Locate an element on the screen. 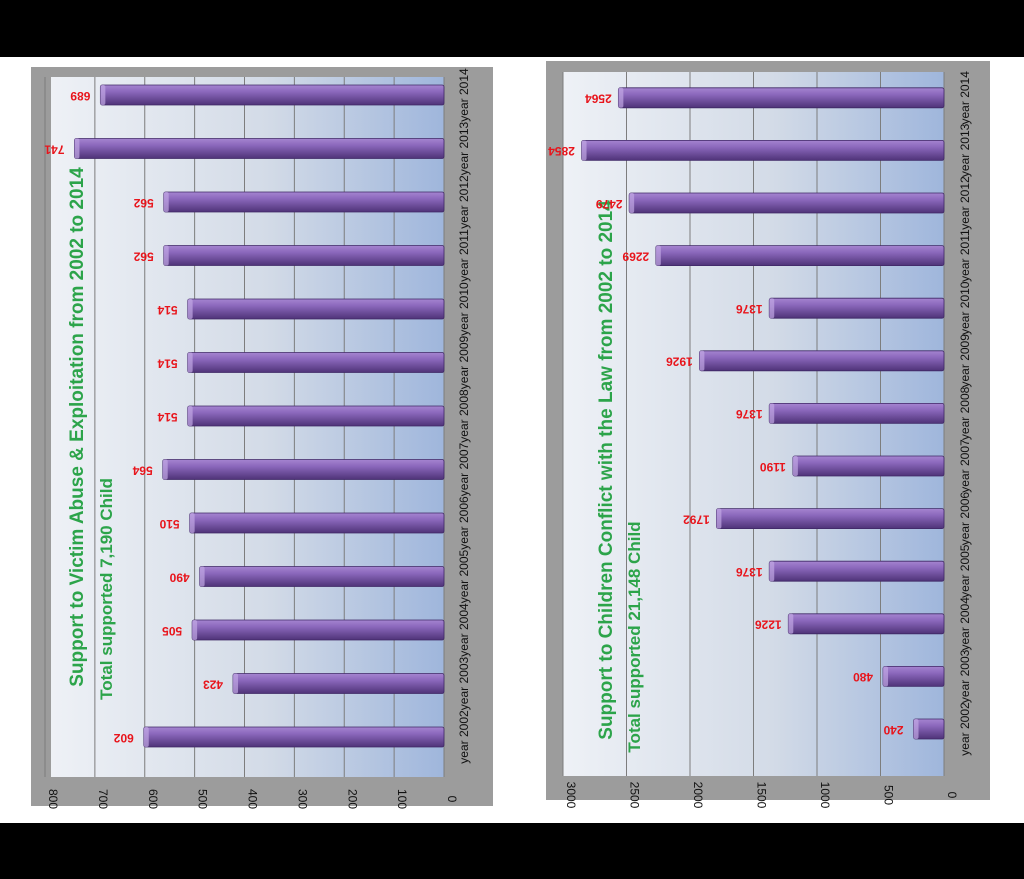 Image resolution: width=1024 pixels, height=879 pixels. data-label: 2479 is located at coordinates (608, 204).